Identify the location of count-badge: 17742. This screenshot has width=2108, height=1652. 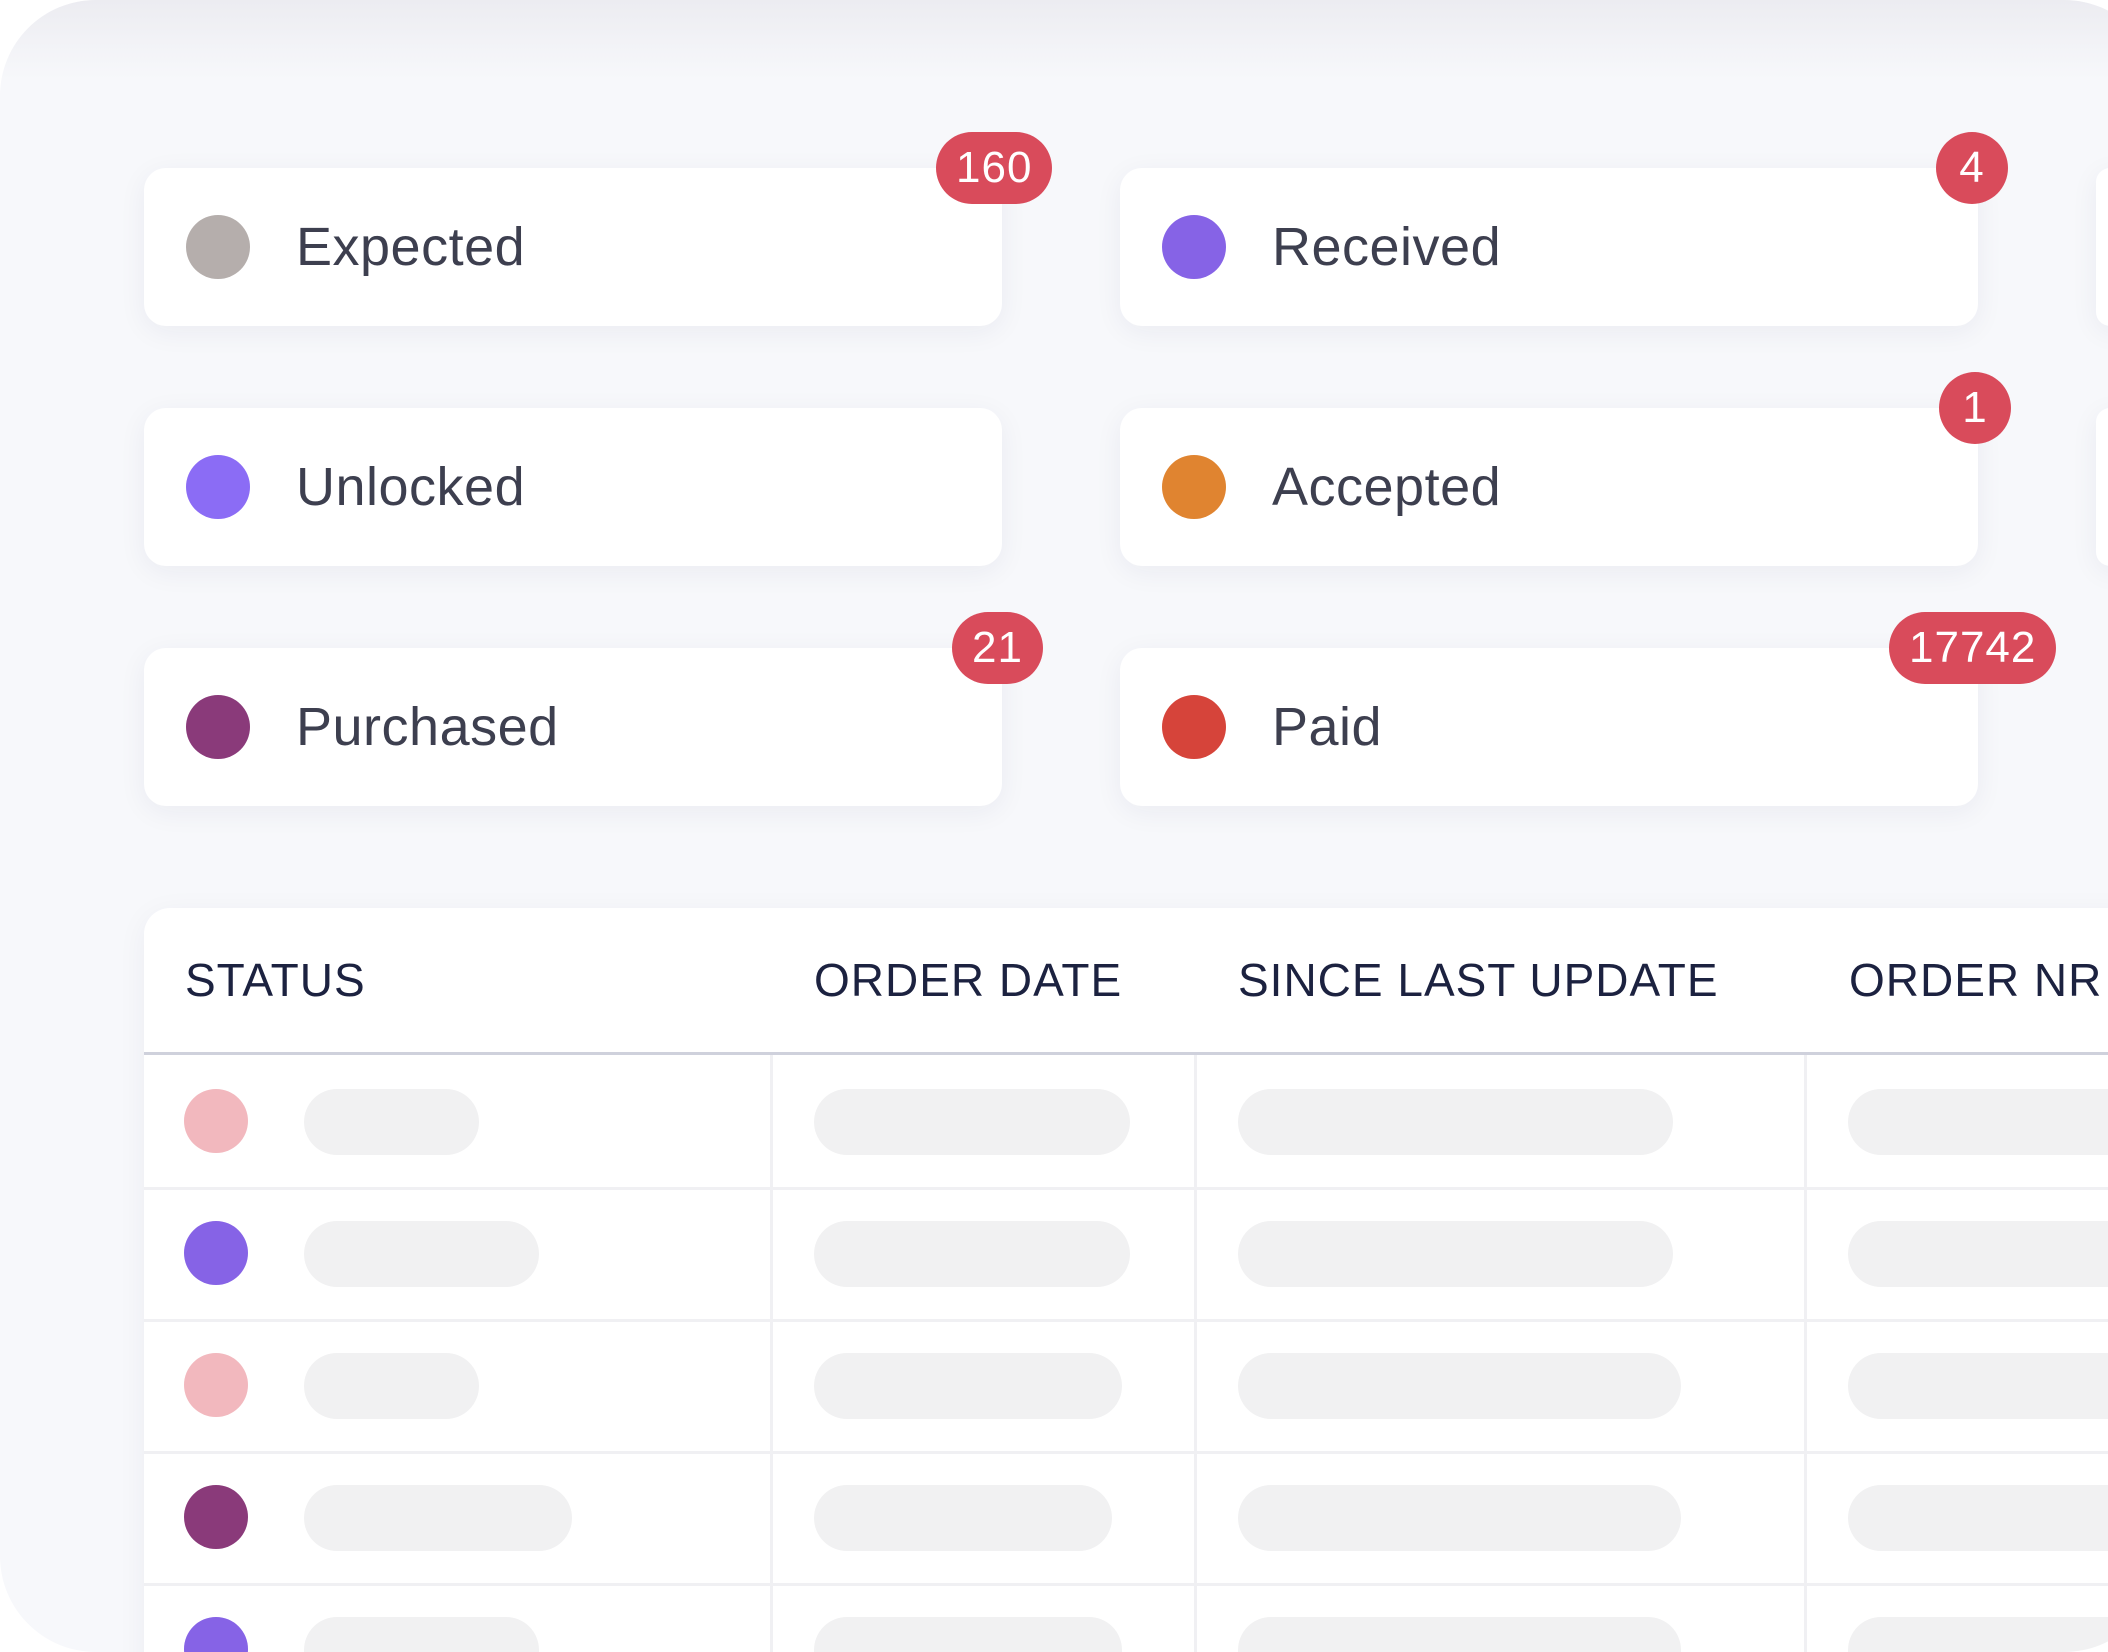
(1973, 648).